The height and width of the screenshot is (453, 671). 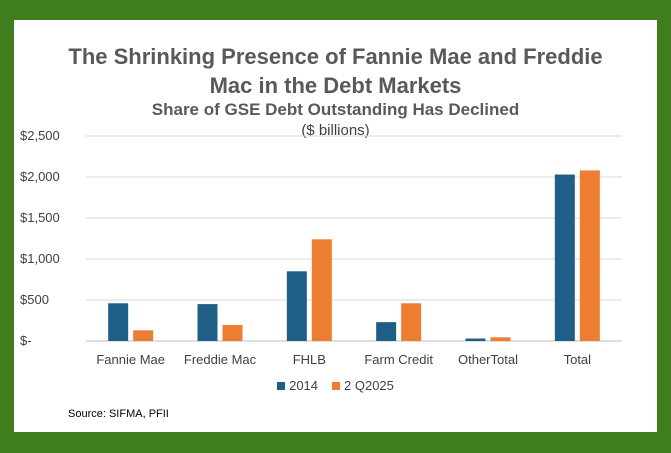 I want to click on bar-2-q2025-fannie-mae, so click(x=143, y=335).